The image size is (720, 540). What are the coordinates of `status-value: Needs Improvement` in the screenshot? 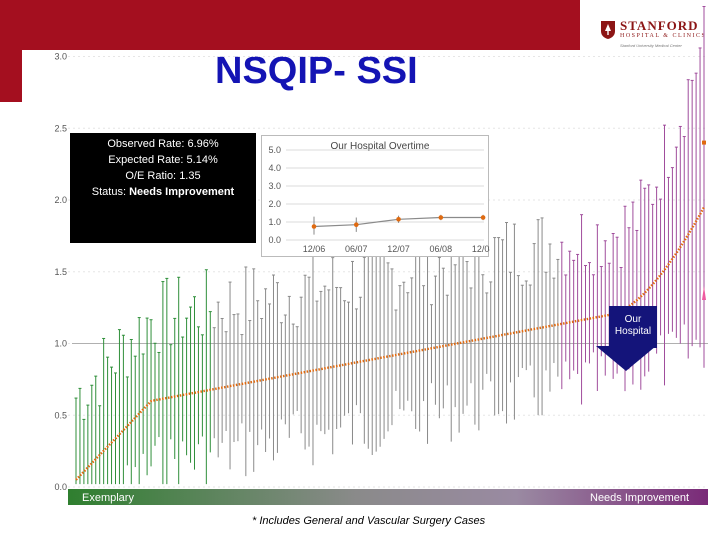 It's located at (182, 192).